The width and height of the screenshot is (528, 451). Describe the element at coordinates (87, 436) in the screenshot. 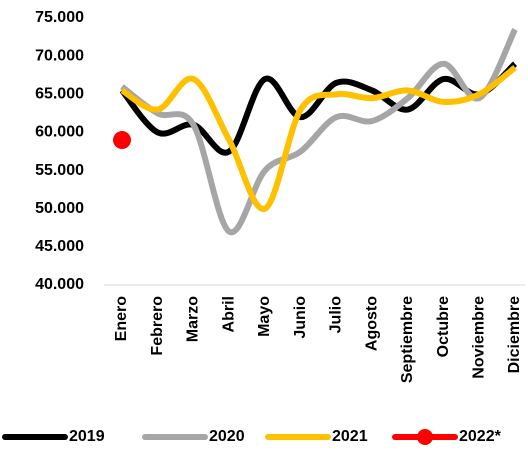

I see `legend-label: 2019` at that location.